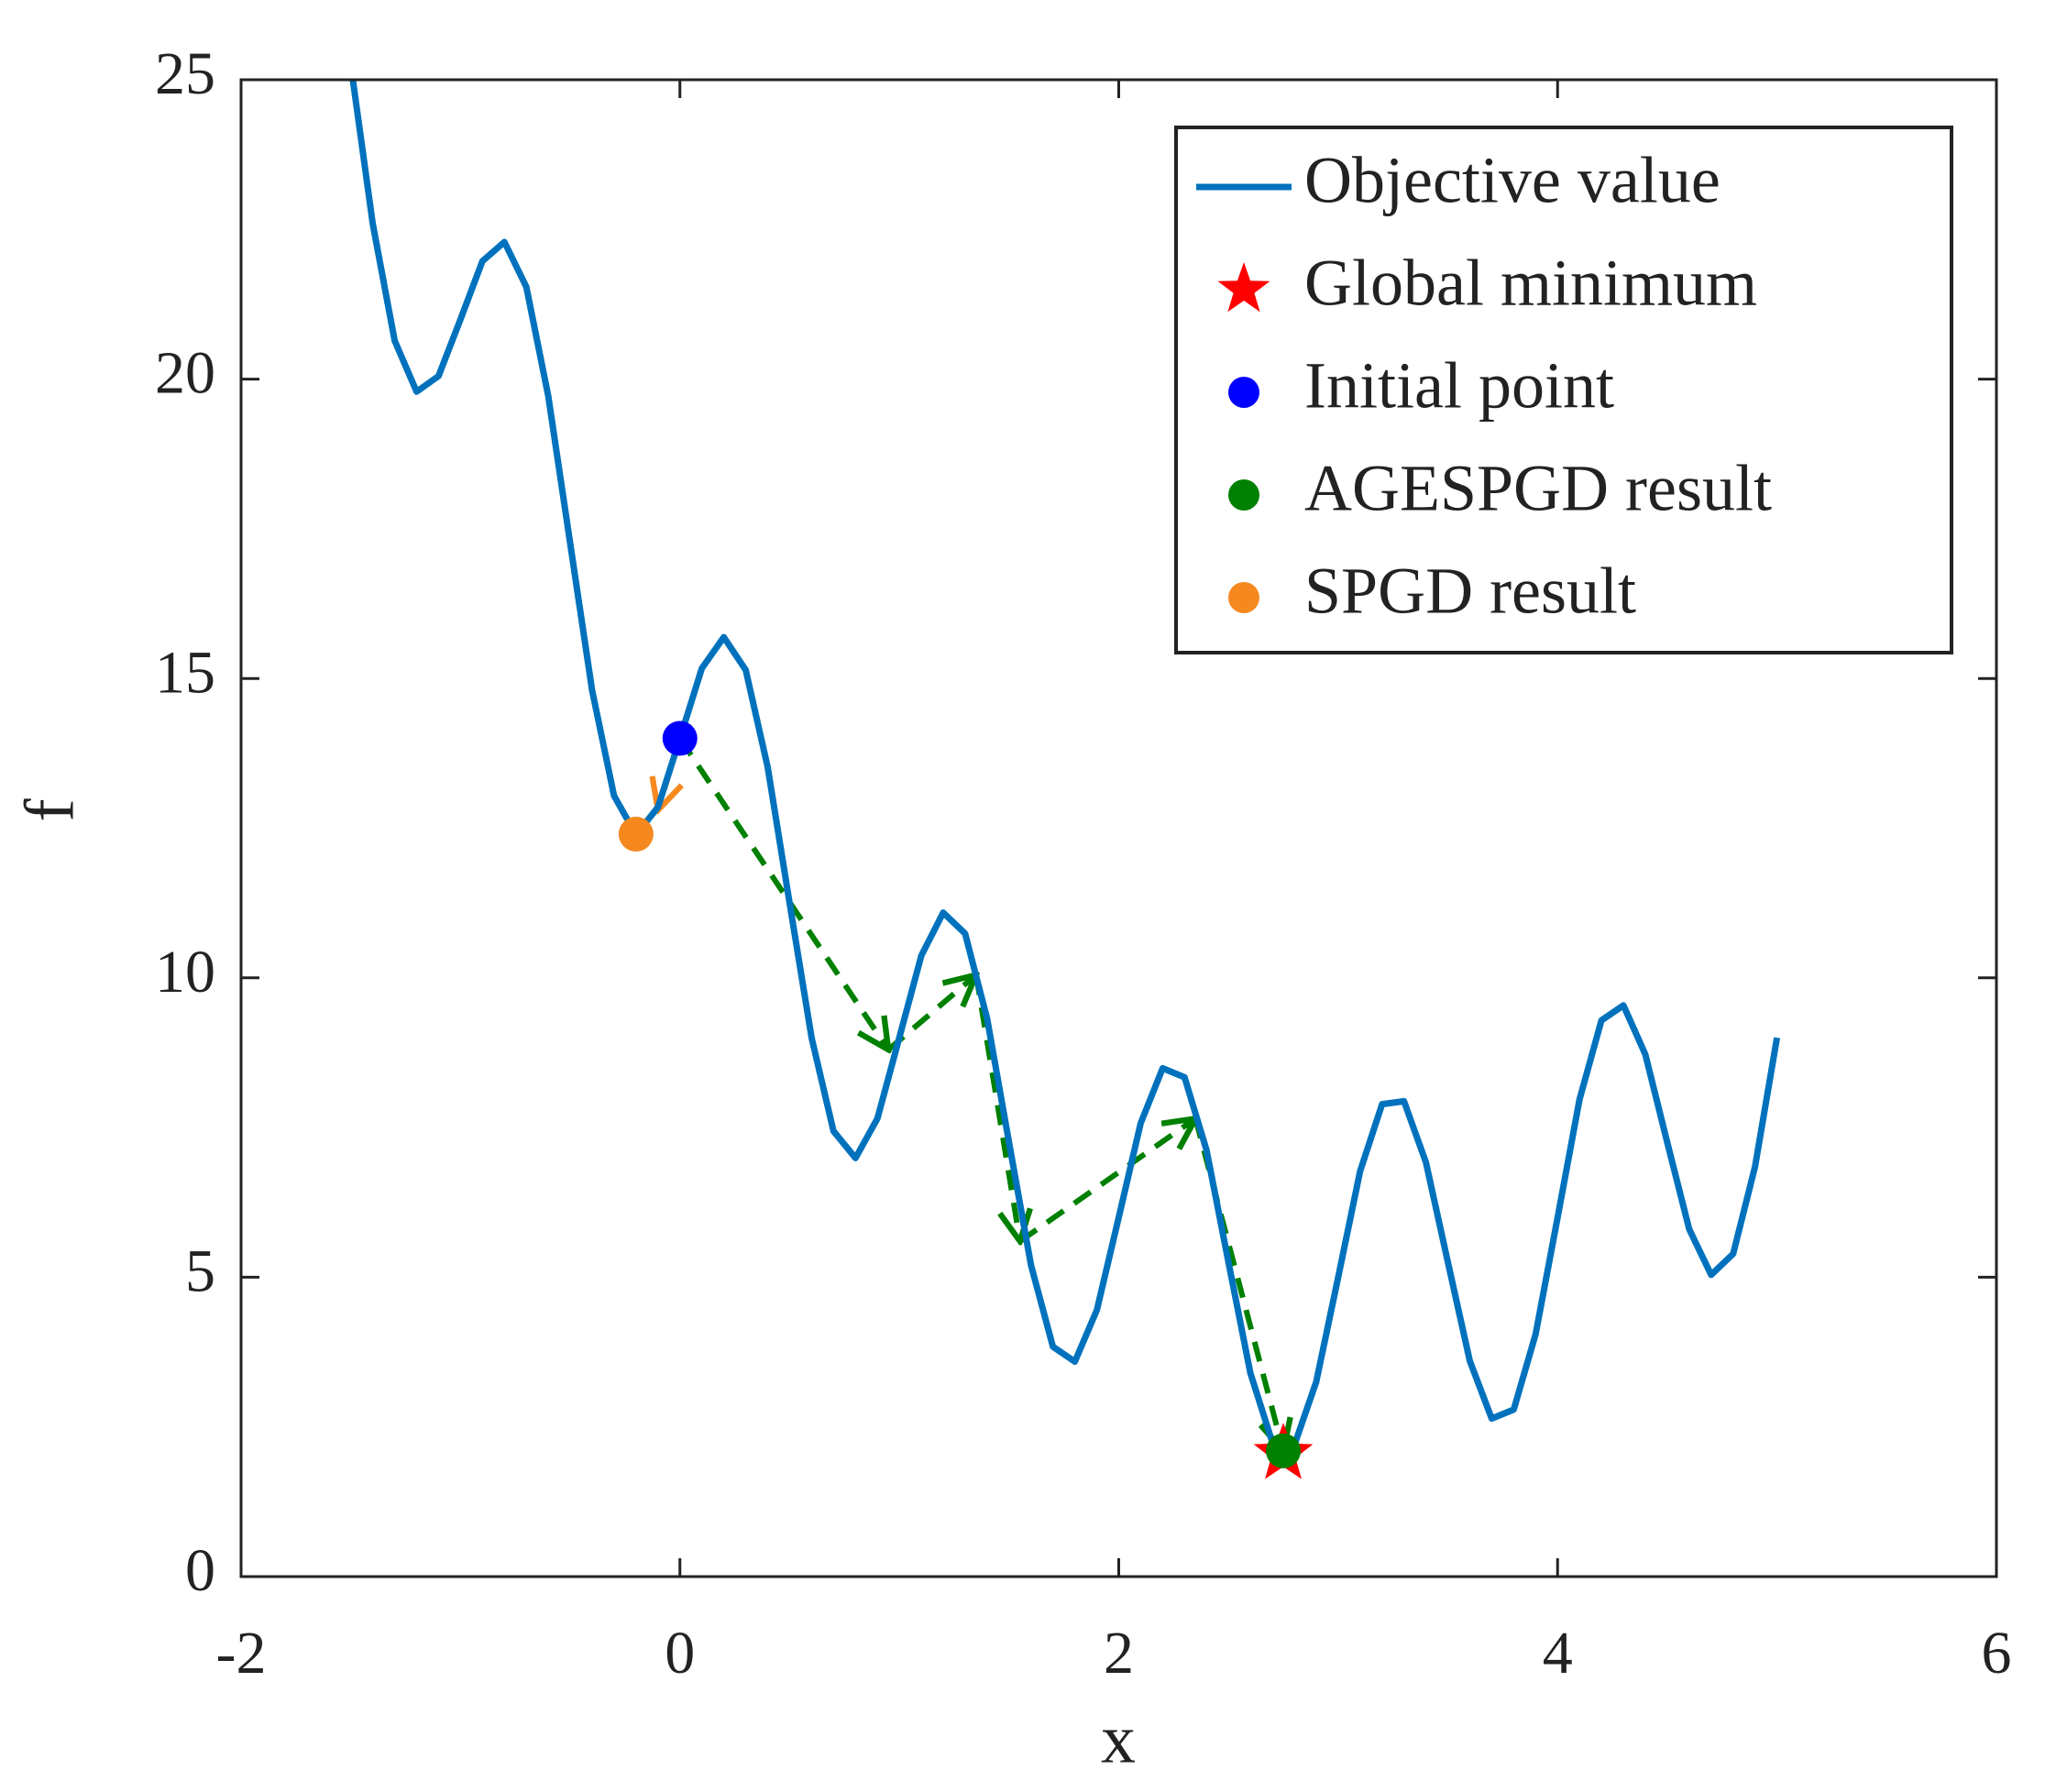  What do you see at coordinates (1470, 591) in the screenshot?
I see `legend-label: SPGD result` at bounding box center [1470, 591].